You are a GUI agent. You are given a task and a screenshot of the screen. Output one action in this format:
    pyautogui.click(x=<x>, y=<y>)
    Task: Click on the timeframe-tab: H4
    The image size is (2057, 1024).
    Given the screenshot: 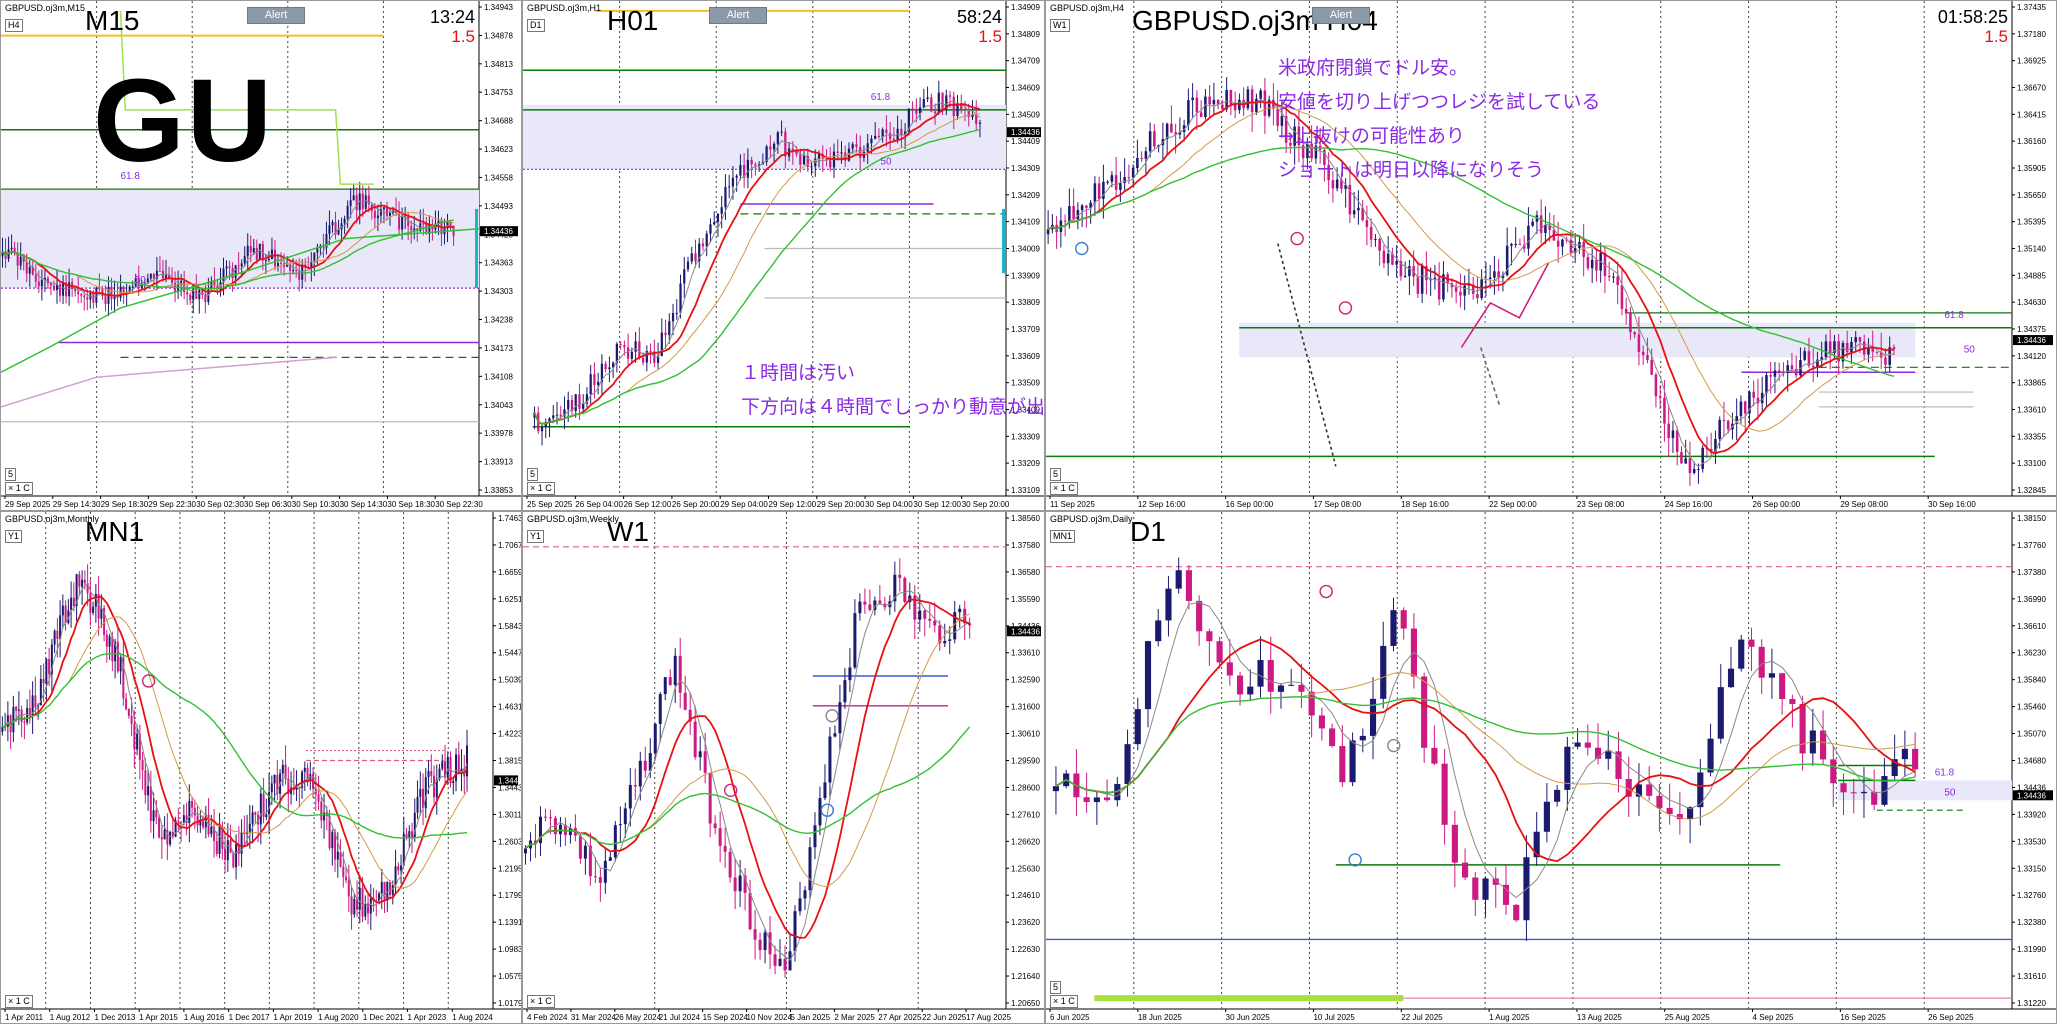 What is the action you would take?
    pyautogui.click(x=14, y=25)
    